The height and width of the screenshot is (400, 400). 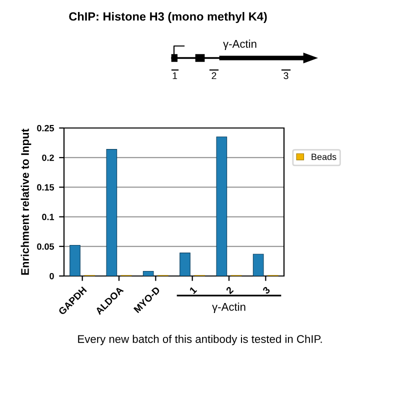 I want to click on y-tick-label: 0.15, so click(x=45, y=187).